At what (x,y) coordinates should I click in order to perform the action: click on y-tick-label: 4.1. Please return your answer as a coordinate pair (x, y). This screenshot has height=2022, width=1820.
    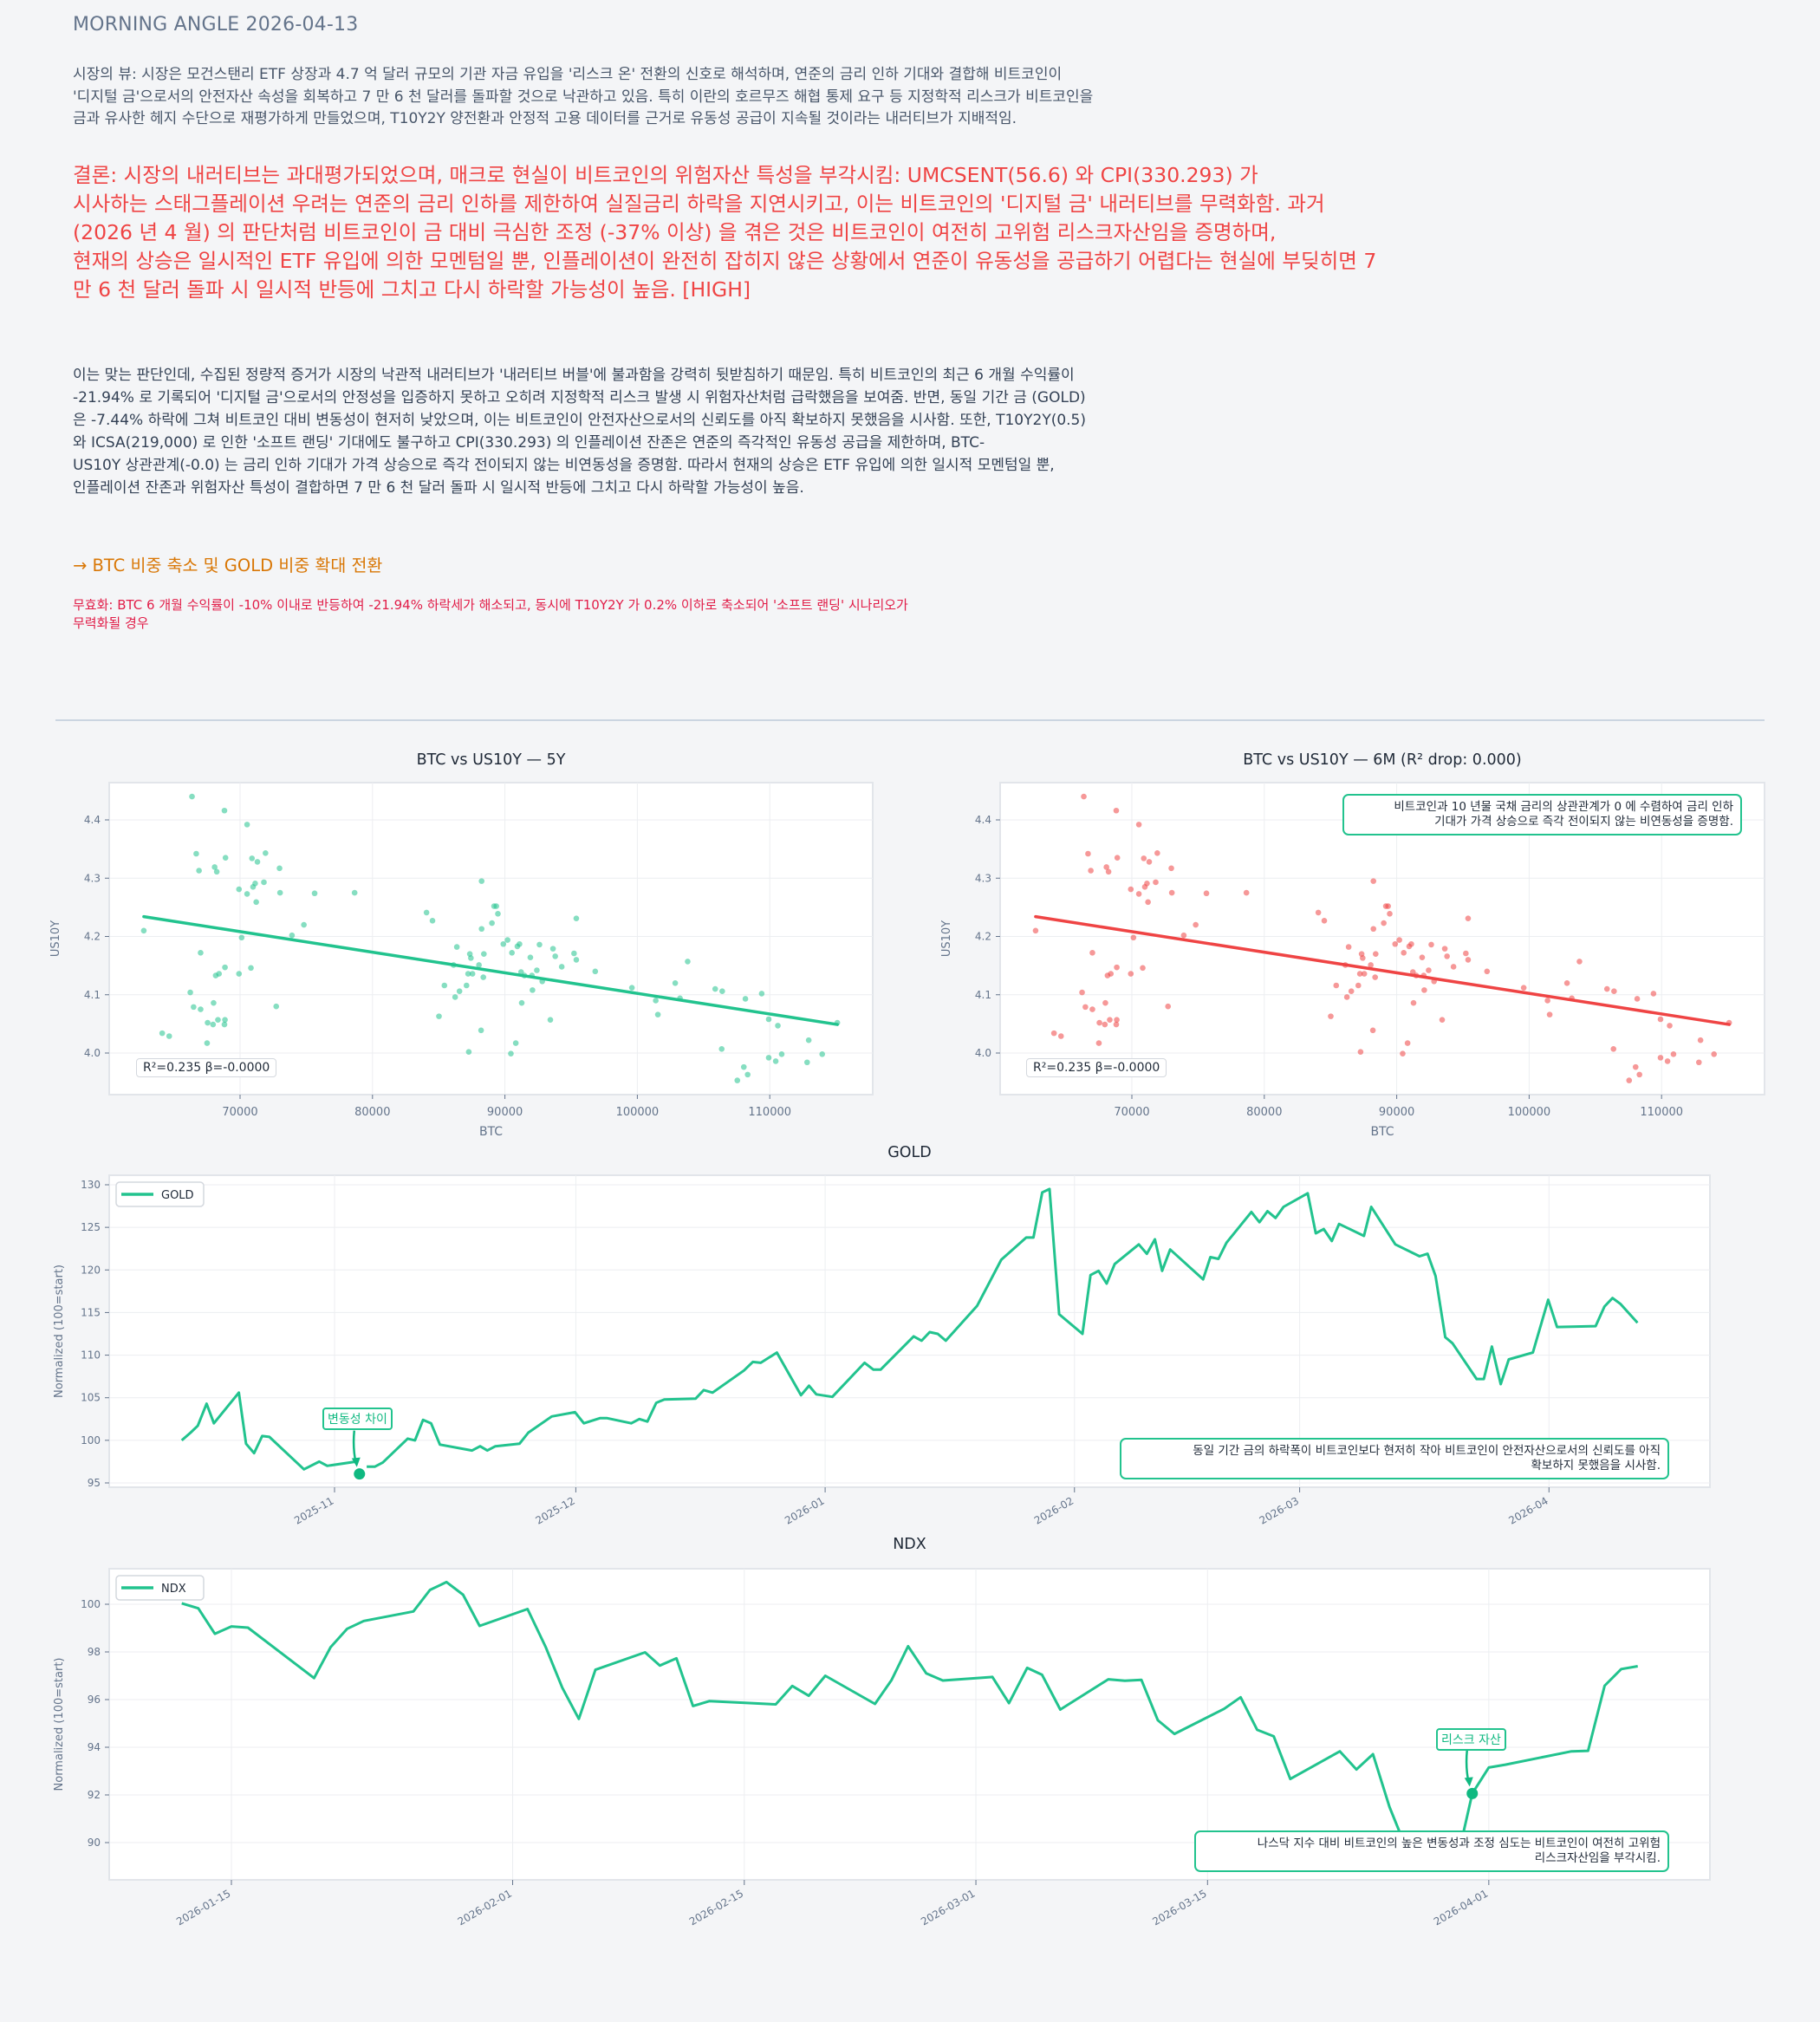
    Looking at the image, I should click on (983, 995).